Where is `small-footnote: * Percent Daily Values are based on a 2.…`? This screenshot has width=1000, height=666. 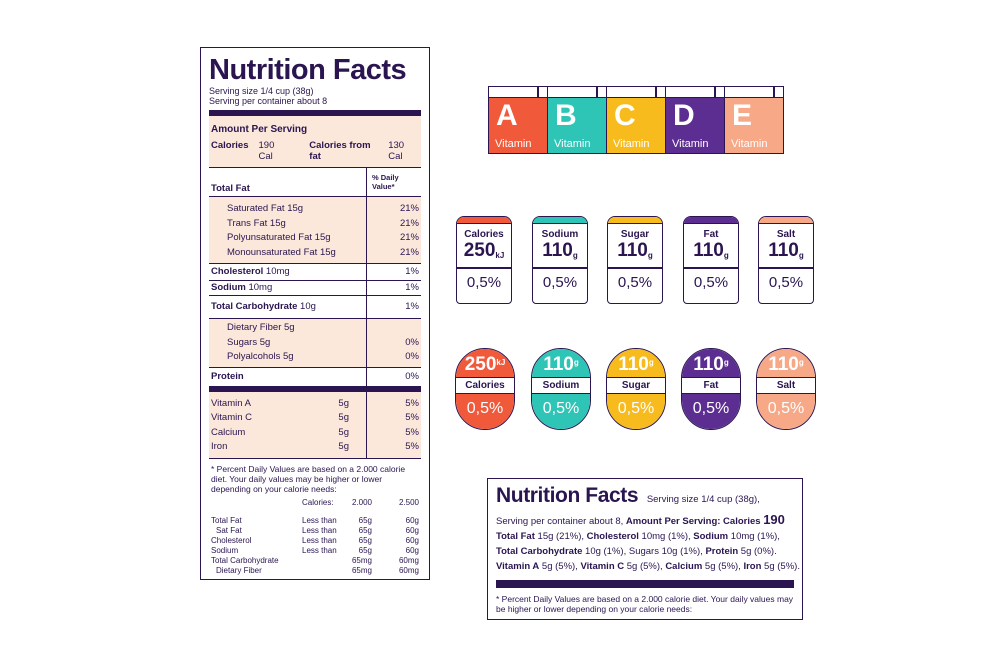 small-footnote: * Percent Daily Values are based on a 2.… is located at coordinates (645, 604).